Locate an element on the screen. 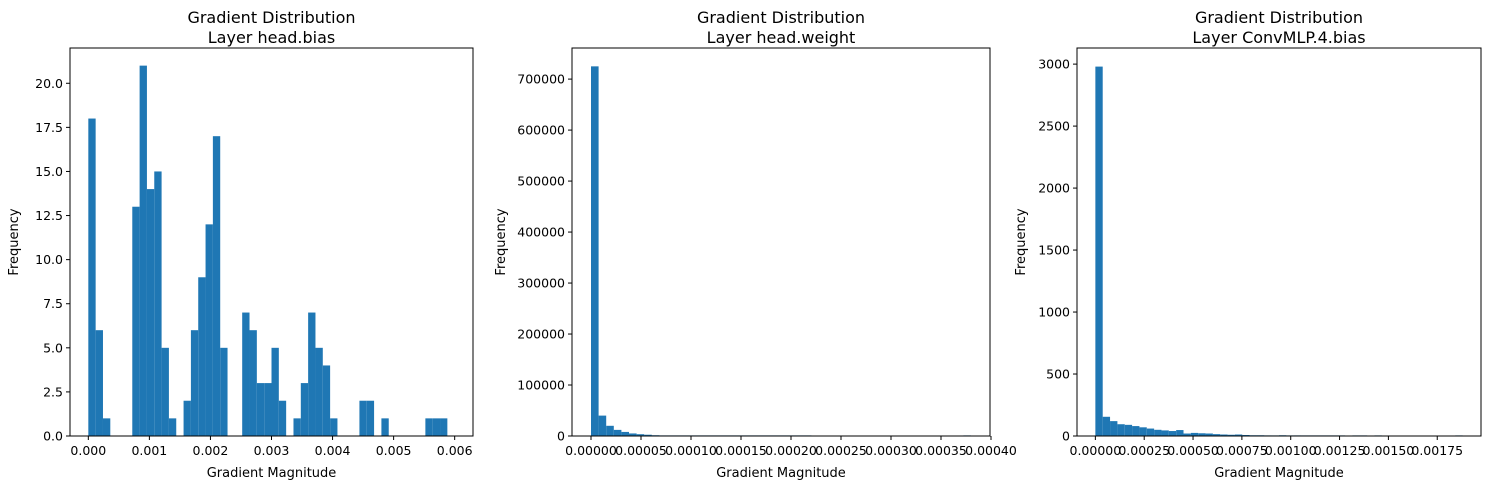  y-tick-label: 2.5 is located at coordinates (53, 391).